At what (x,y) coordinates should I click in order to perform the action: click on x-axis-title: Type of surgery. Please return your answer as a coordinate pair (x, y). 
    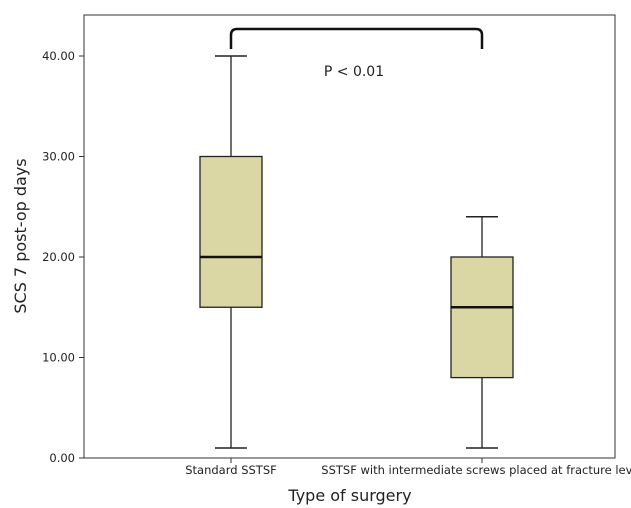
    Looking at the image, I should click on (349, 495).